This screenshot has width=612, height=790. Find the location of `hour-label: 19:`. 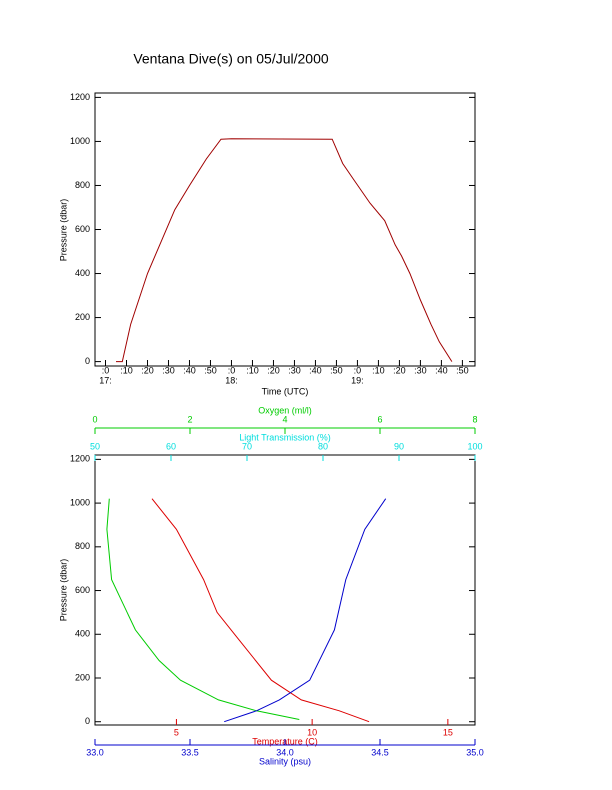

hour-label: 19: is located at coordinates (357, 380).